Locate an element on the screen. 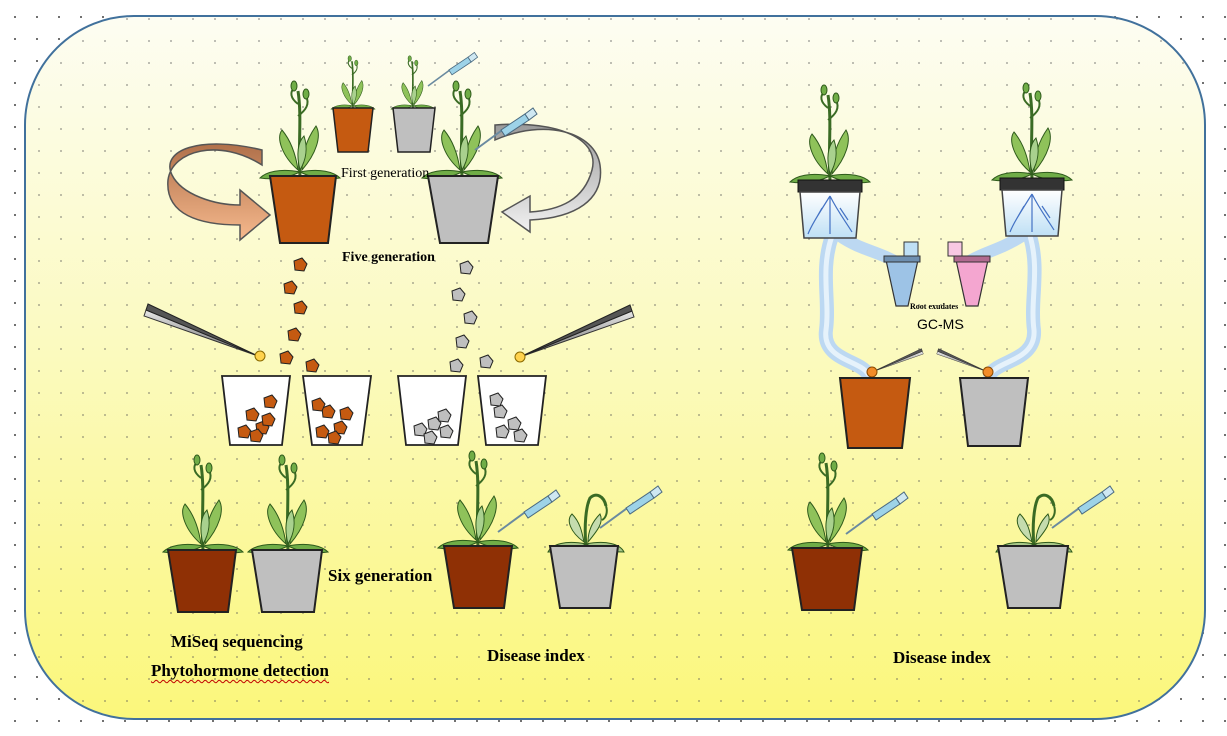  label-five-generation: Five generation is located at coordinates (388, 257).